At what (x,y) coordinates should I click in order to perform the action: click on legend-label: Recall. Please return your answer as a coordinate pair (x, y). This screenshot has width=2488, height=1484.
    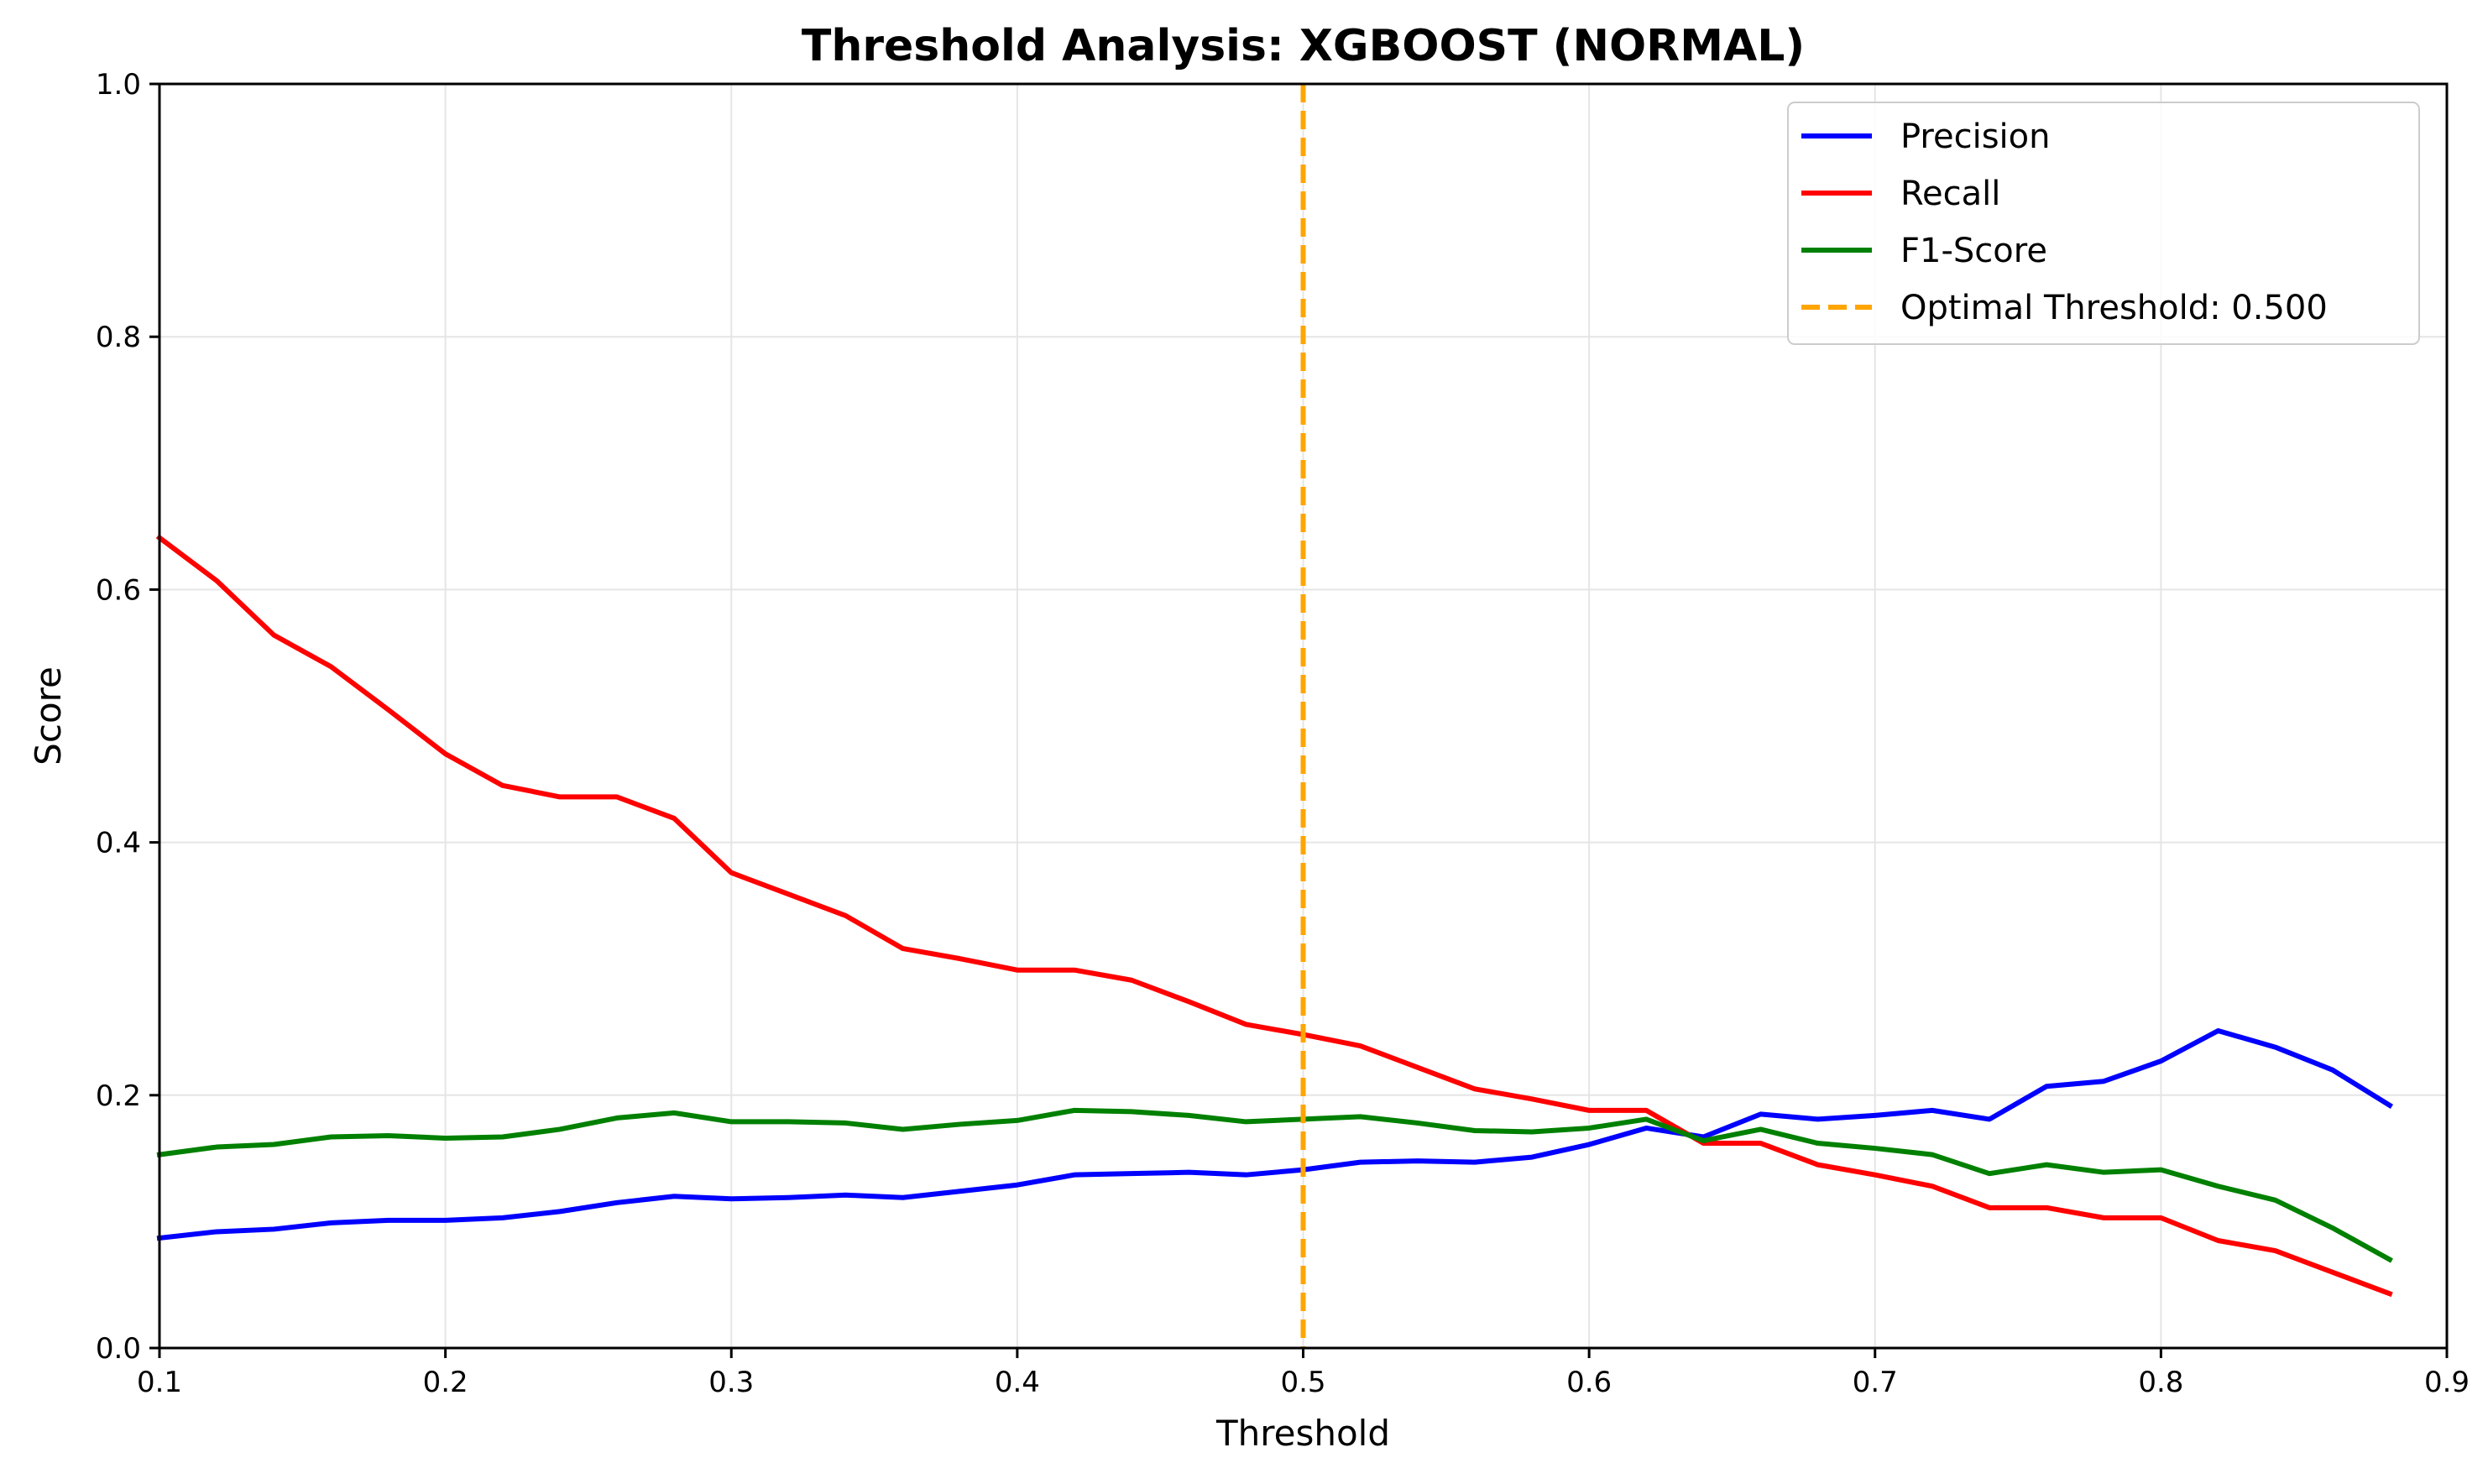
    Looking at the image, I should click on (1950, 194).